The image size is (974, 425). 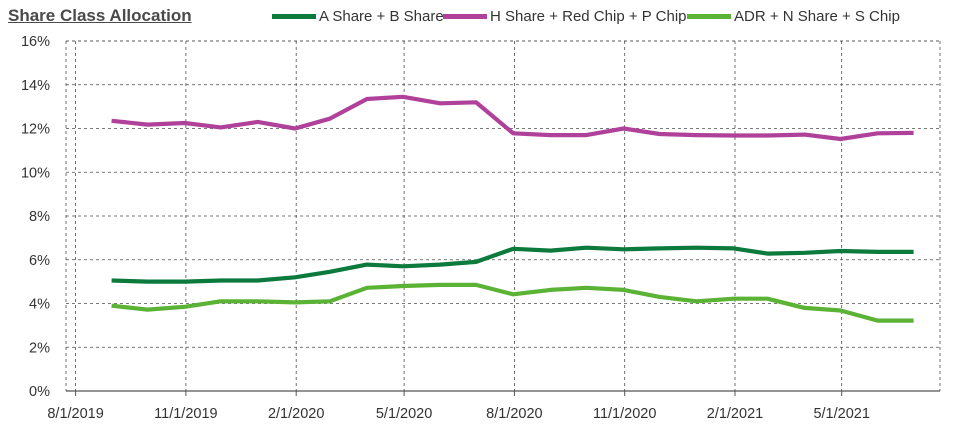 What do you see at coordinates (185, 414) in the screenshot?
I see `x-tick-label: 11/1/2019` at bounding box center [185, 414].